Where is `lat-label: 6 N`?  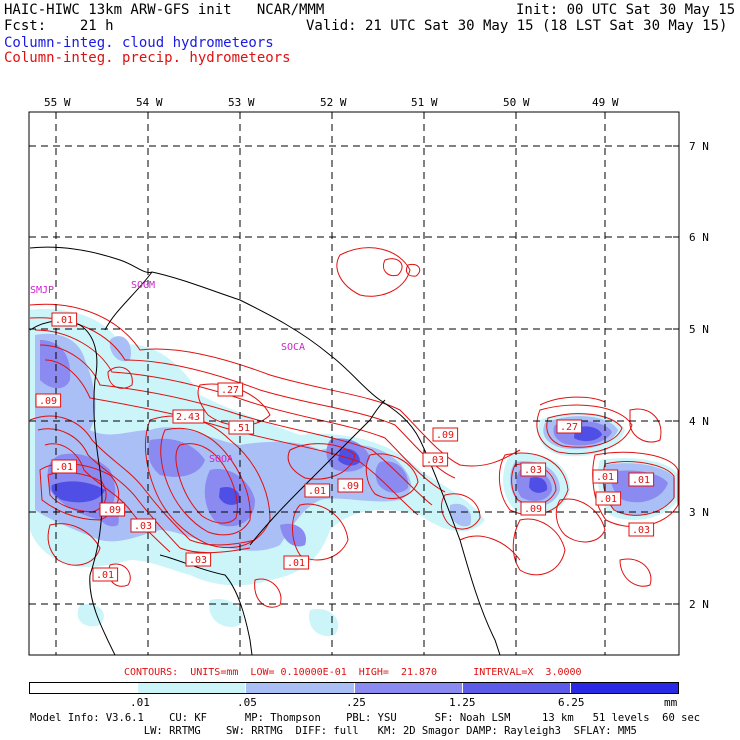 lat-label: 6 N is located at coordinates (699, 237).